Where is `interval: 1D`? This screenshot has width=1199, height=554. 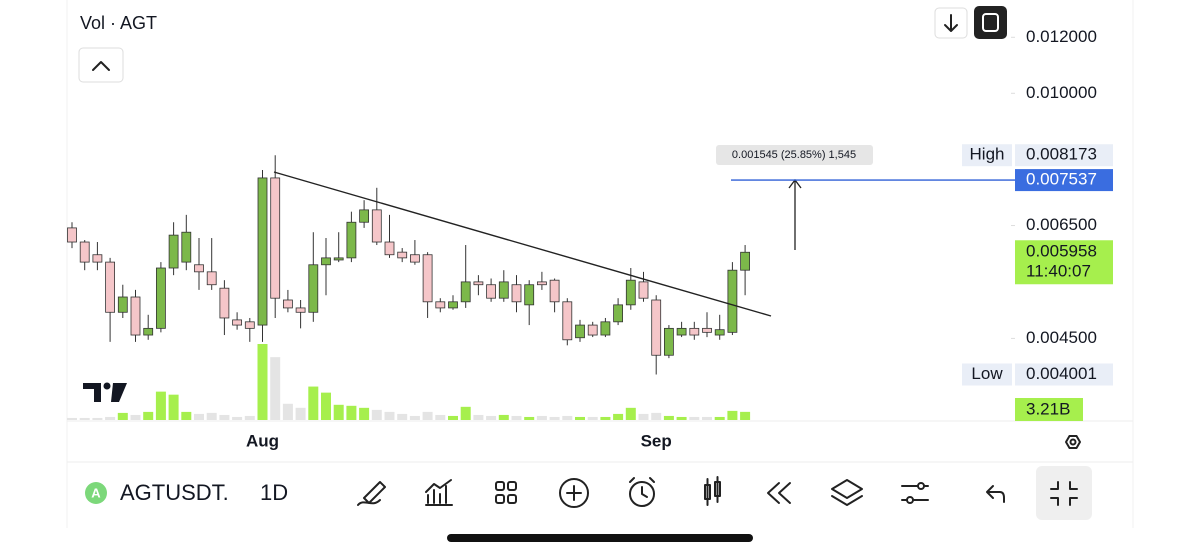 interval: 1D is located at coordinates (274, 492).